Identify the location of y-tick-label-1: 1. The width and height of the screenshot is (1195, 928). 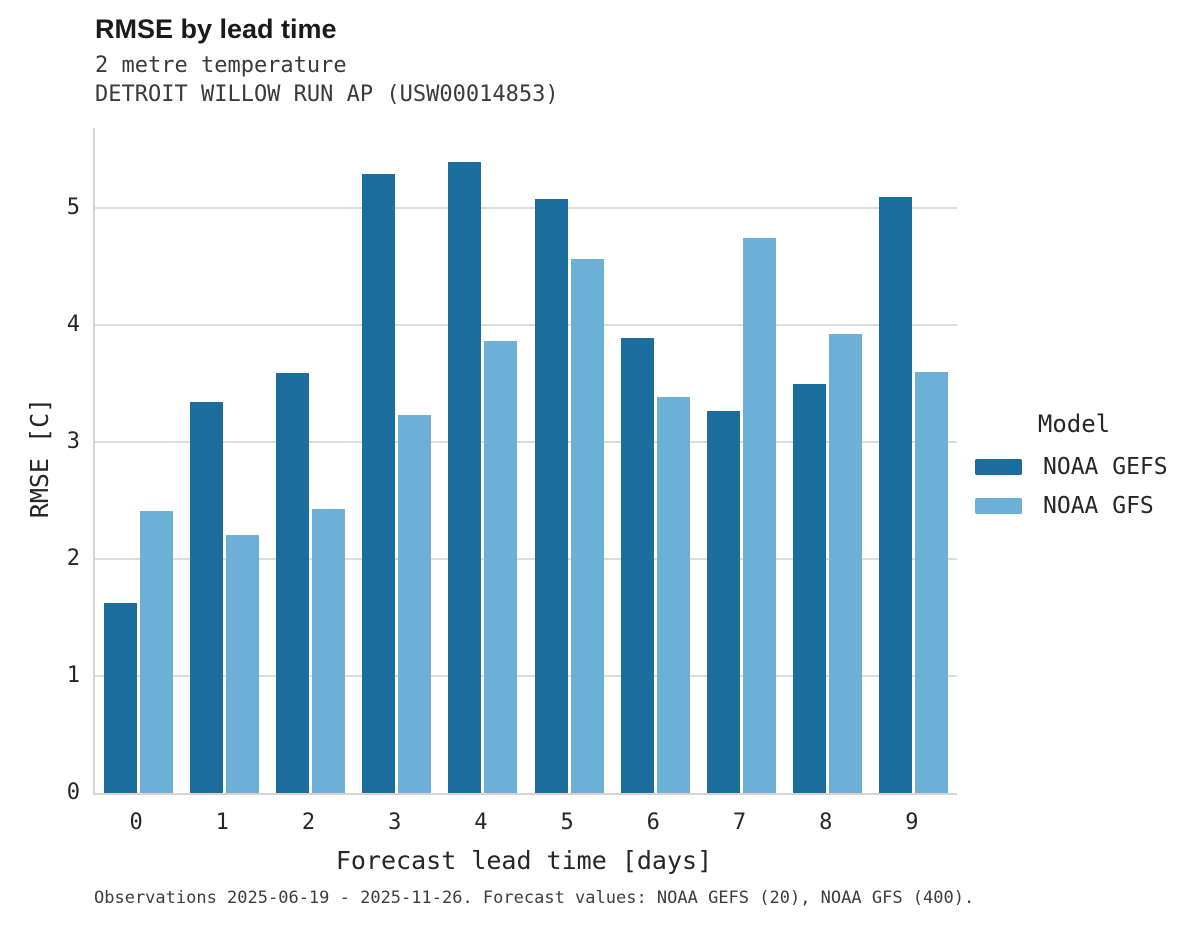
(73, 675).